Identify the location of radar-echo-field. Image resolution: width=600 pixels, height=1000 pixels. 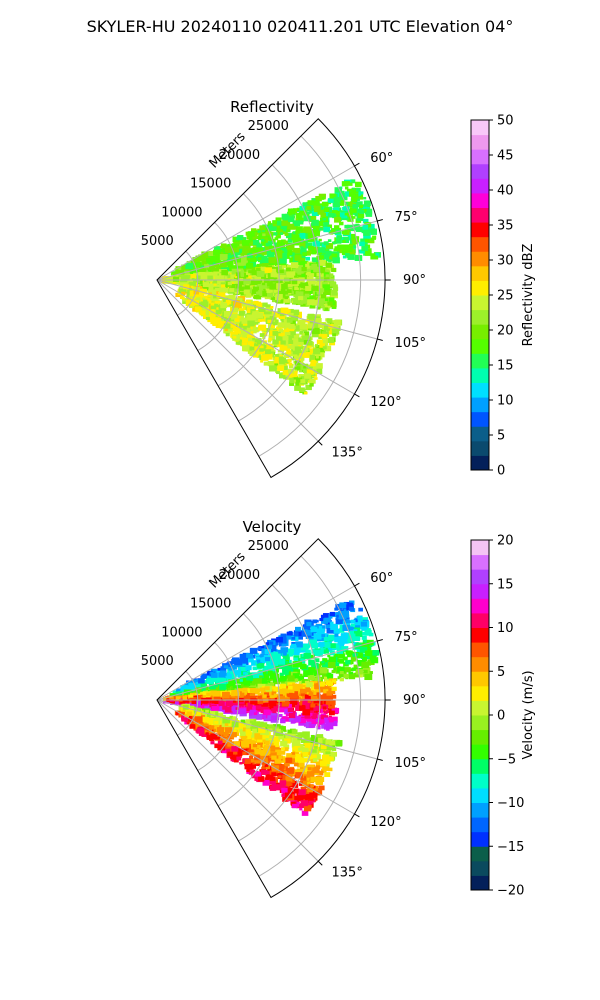
(271, 287).